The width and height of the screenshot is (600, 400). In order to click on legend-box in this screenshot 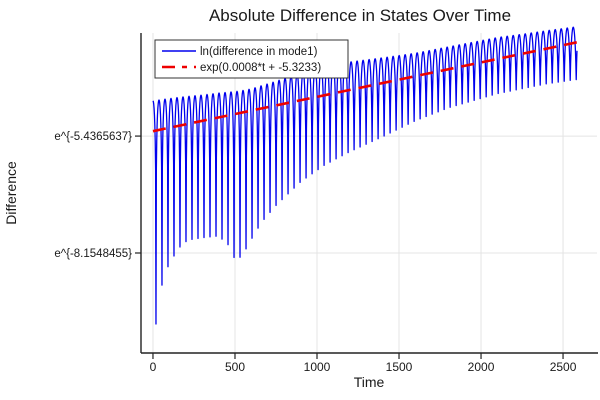, I will do `click(251, 59)`.